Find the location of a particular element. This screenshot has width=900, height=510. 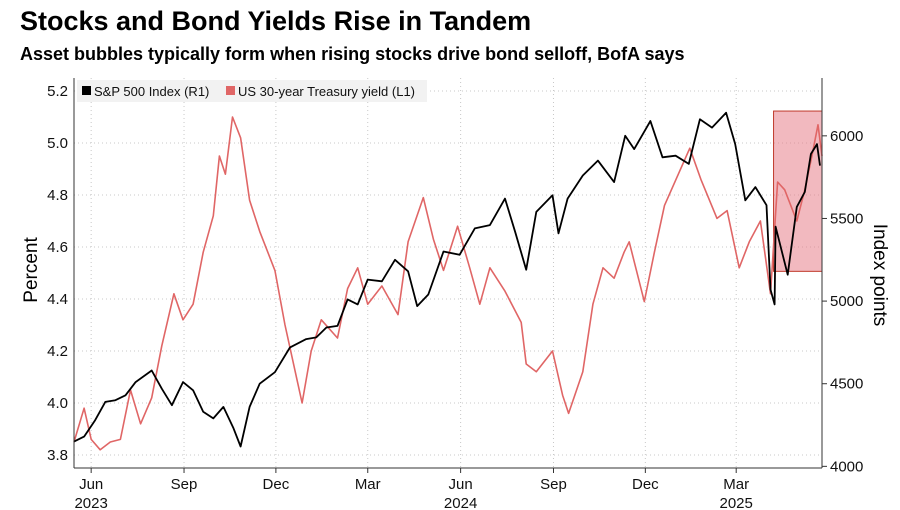

left-tick-label: 4.0 is located at coordinates (57, 403).